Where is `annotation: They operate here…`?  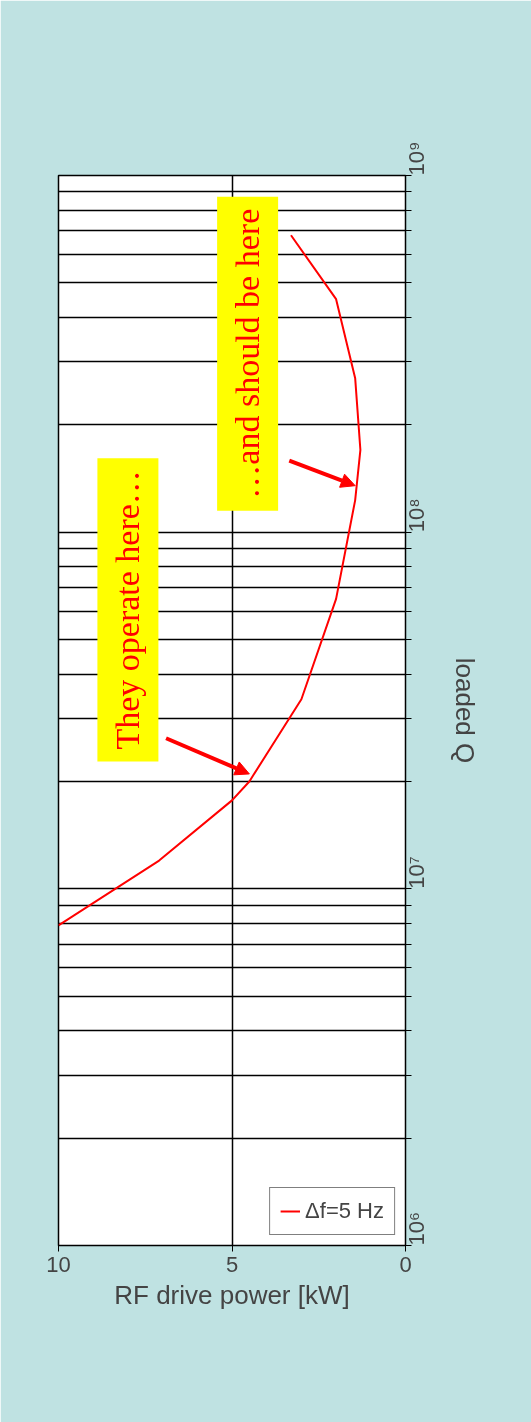 annotation: They operate here… is located at coordinates (128, 610).